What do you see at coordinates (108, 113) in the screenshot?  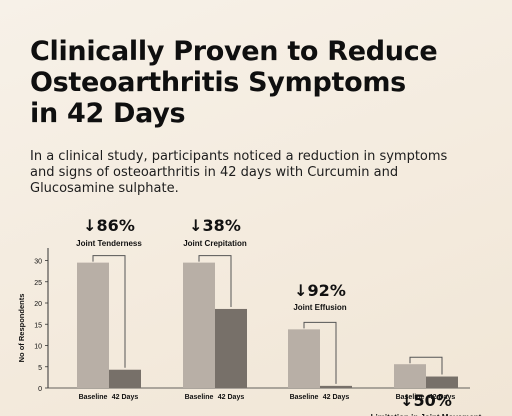 I see `title-line-3: in 42 Days` at bounding box center [108, 113].